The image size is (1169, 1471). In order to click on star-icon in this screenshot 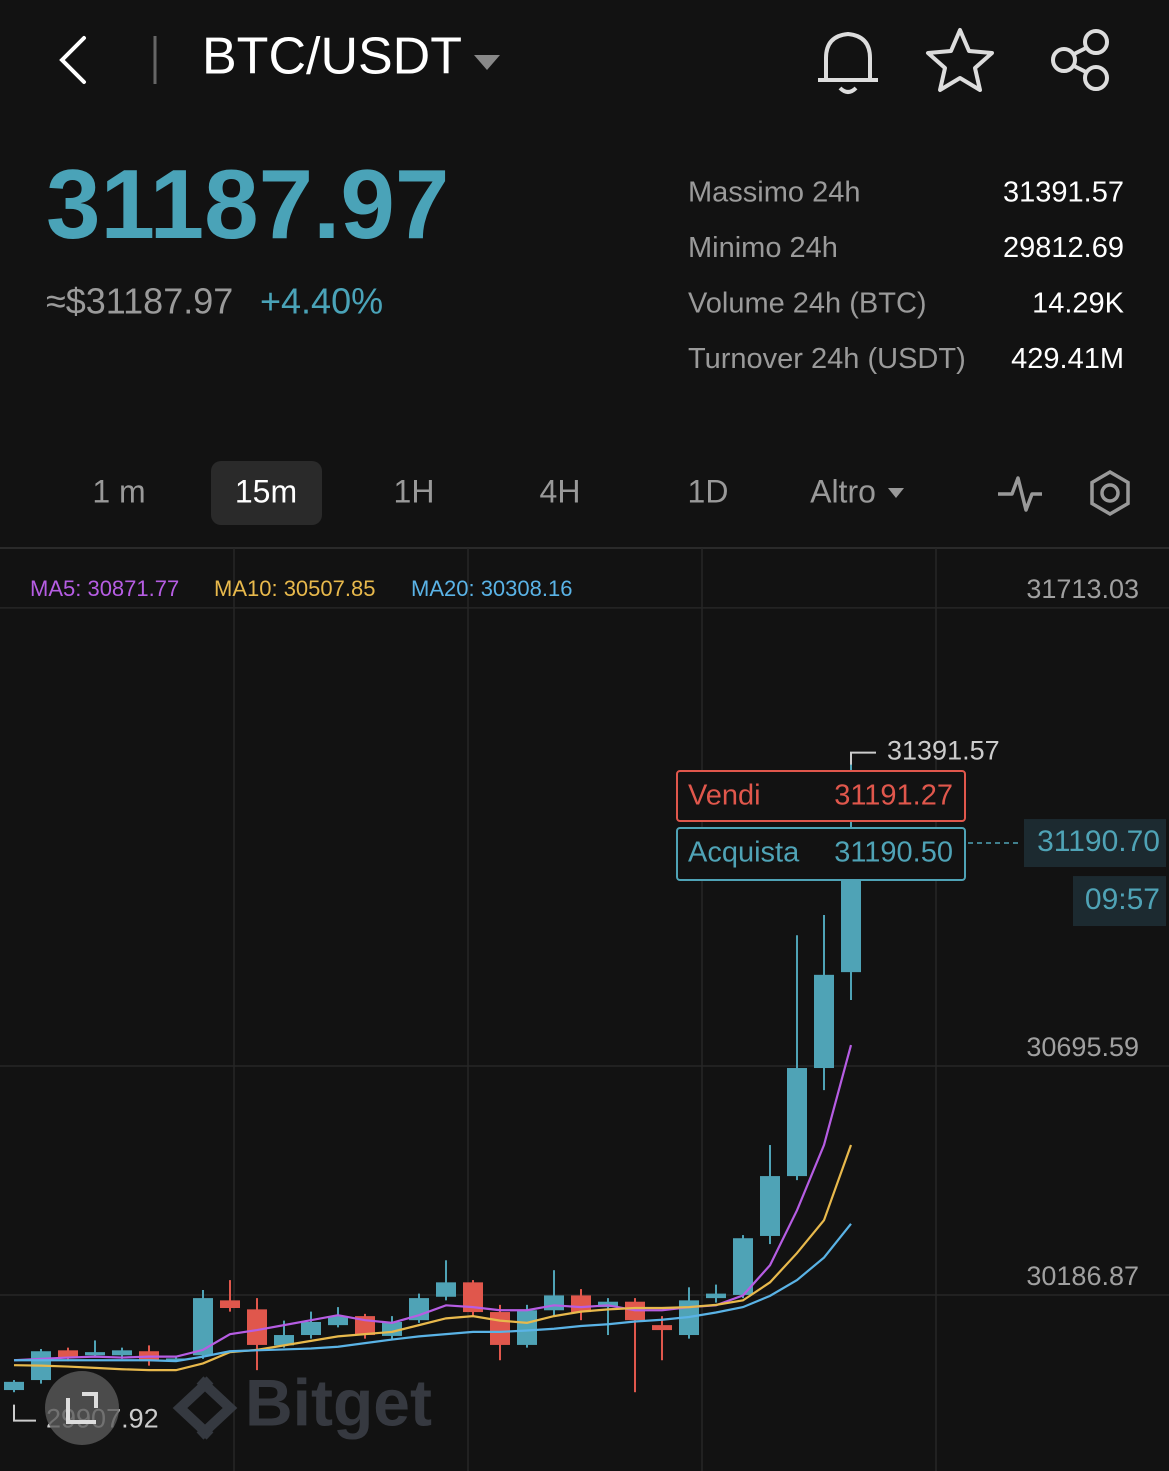, I will do `click(960, 60)`.